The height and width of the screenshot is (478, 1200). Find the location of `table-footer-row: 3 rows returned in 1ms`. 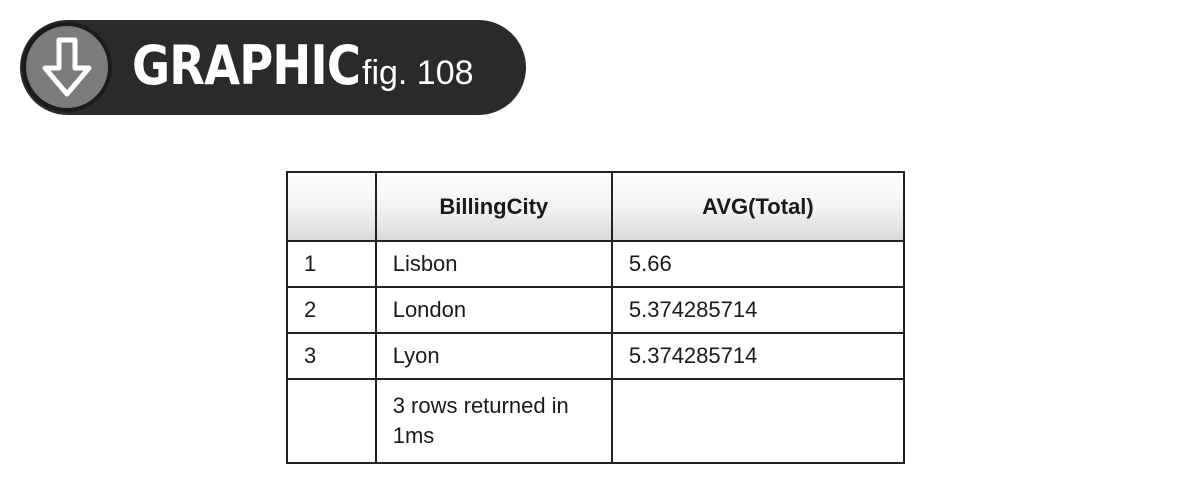

table-footer-row: 3 rows returned in 1ms is located at coordinates (596, 421).